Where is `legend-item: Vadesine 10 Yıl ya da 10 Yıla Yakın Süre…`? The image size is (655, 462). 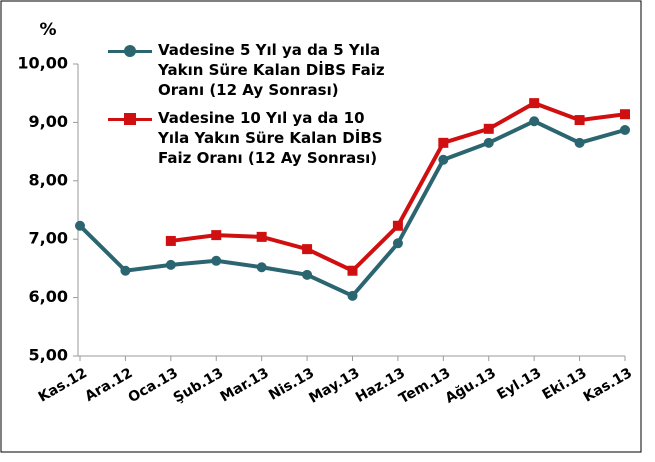
legend-item: Vadesine 10 Yıl ya da 10 Yıla Yakın Süre… is located at coordinates (250, 138).